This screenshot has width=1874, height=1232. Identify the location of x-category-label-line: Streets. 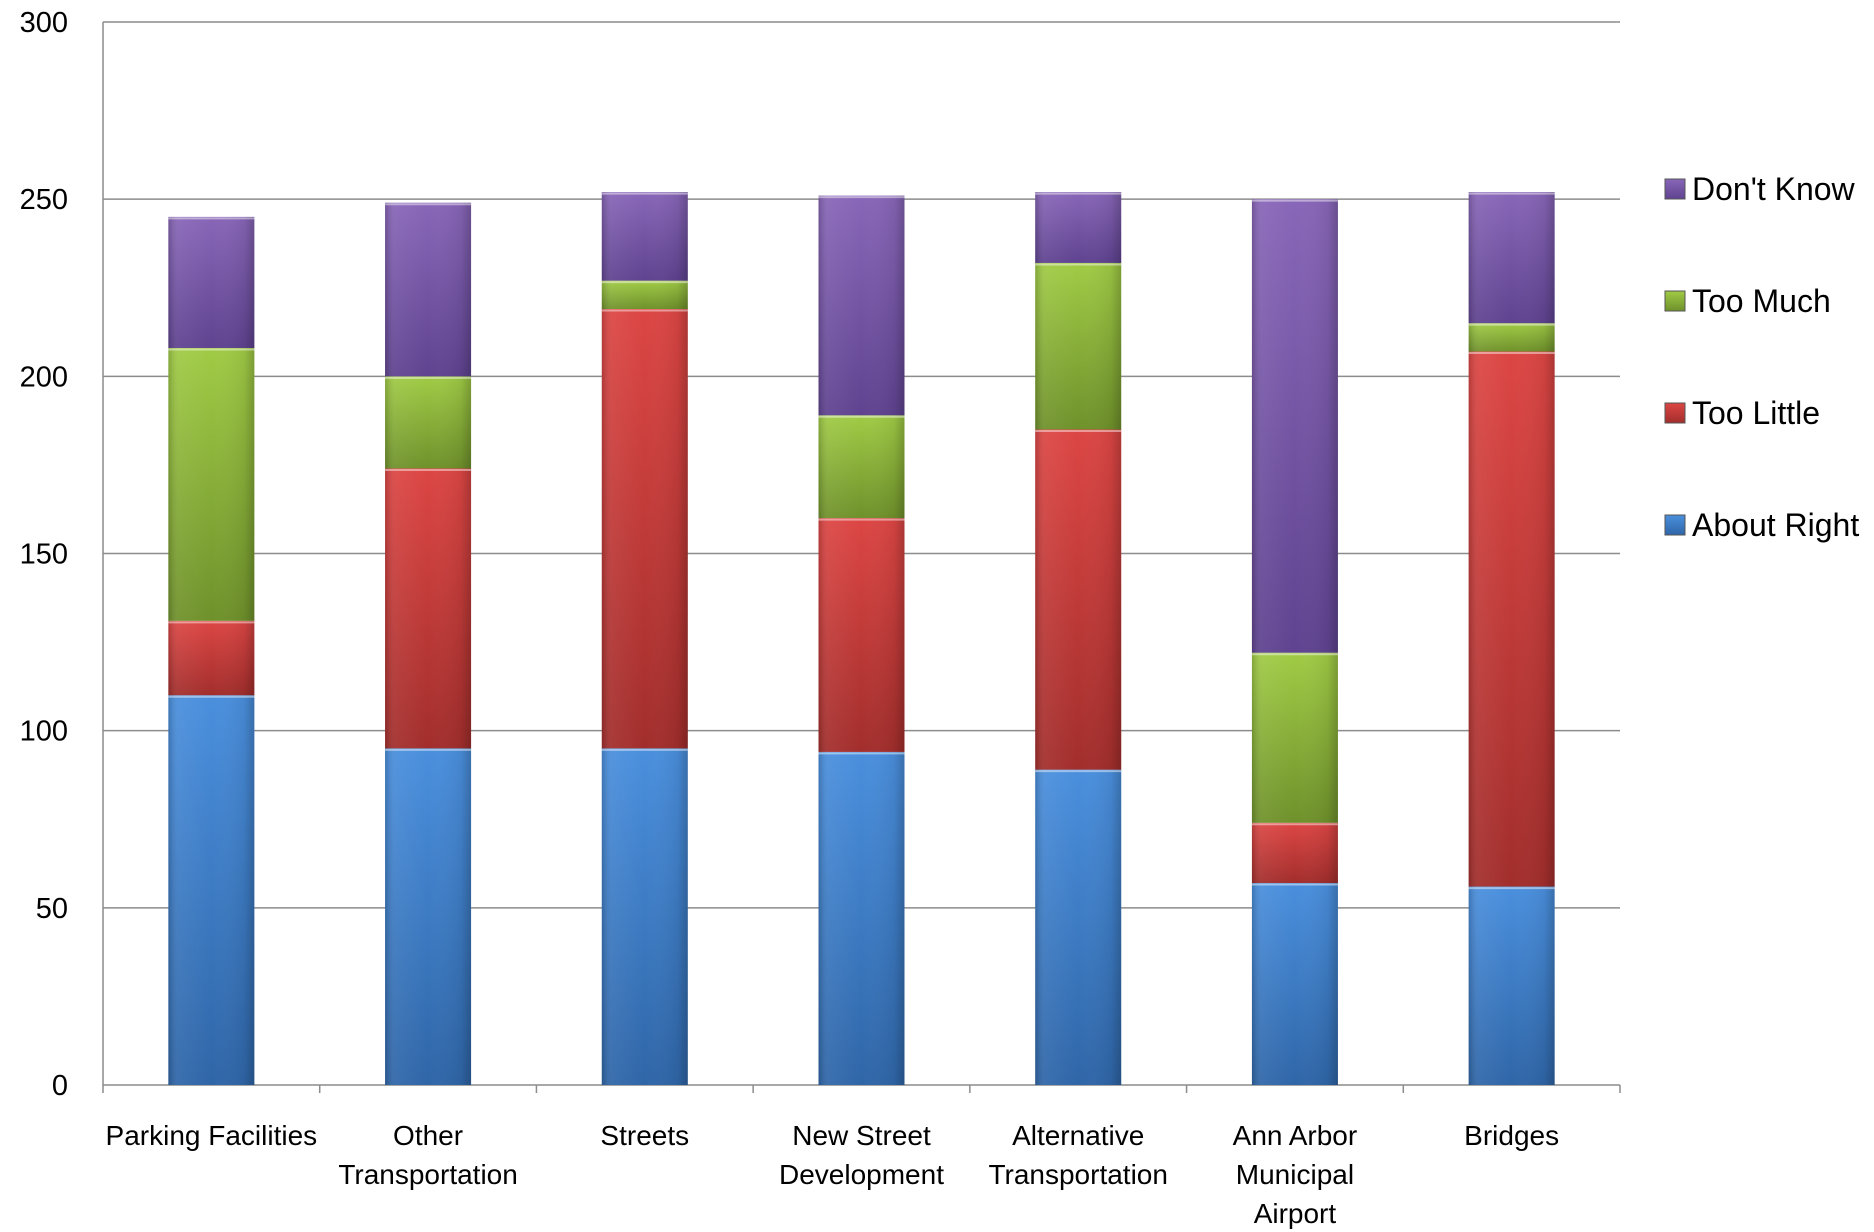
(644, 1135).